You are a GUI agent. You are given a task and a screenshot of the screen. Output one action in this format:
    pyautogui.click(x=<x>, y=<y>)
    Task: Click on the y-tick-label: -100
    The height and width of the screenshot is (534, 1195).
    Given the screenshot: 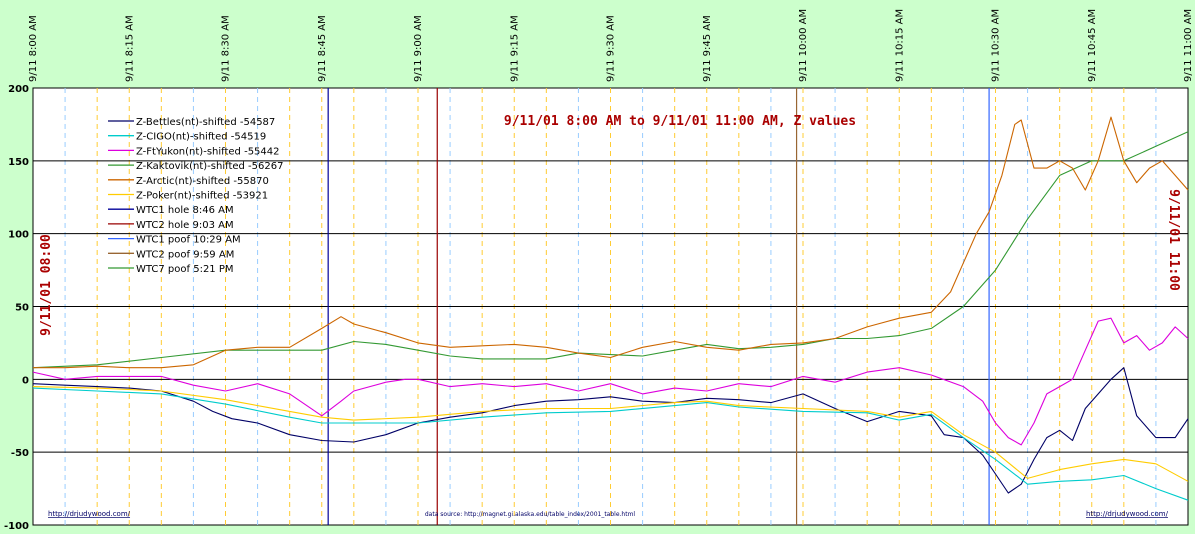 What is the action you would take?
    pyautogui.click(x=16, y=526)
    